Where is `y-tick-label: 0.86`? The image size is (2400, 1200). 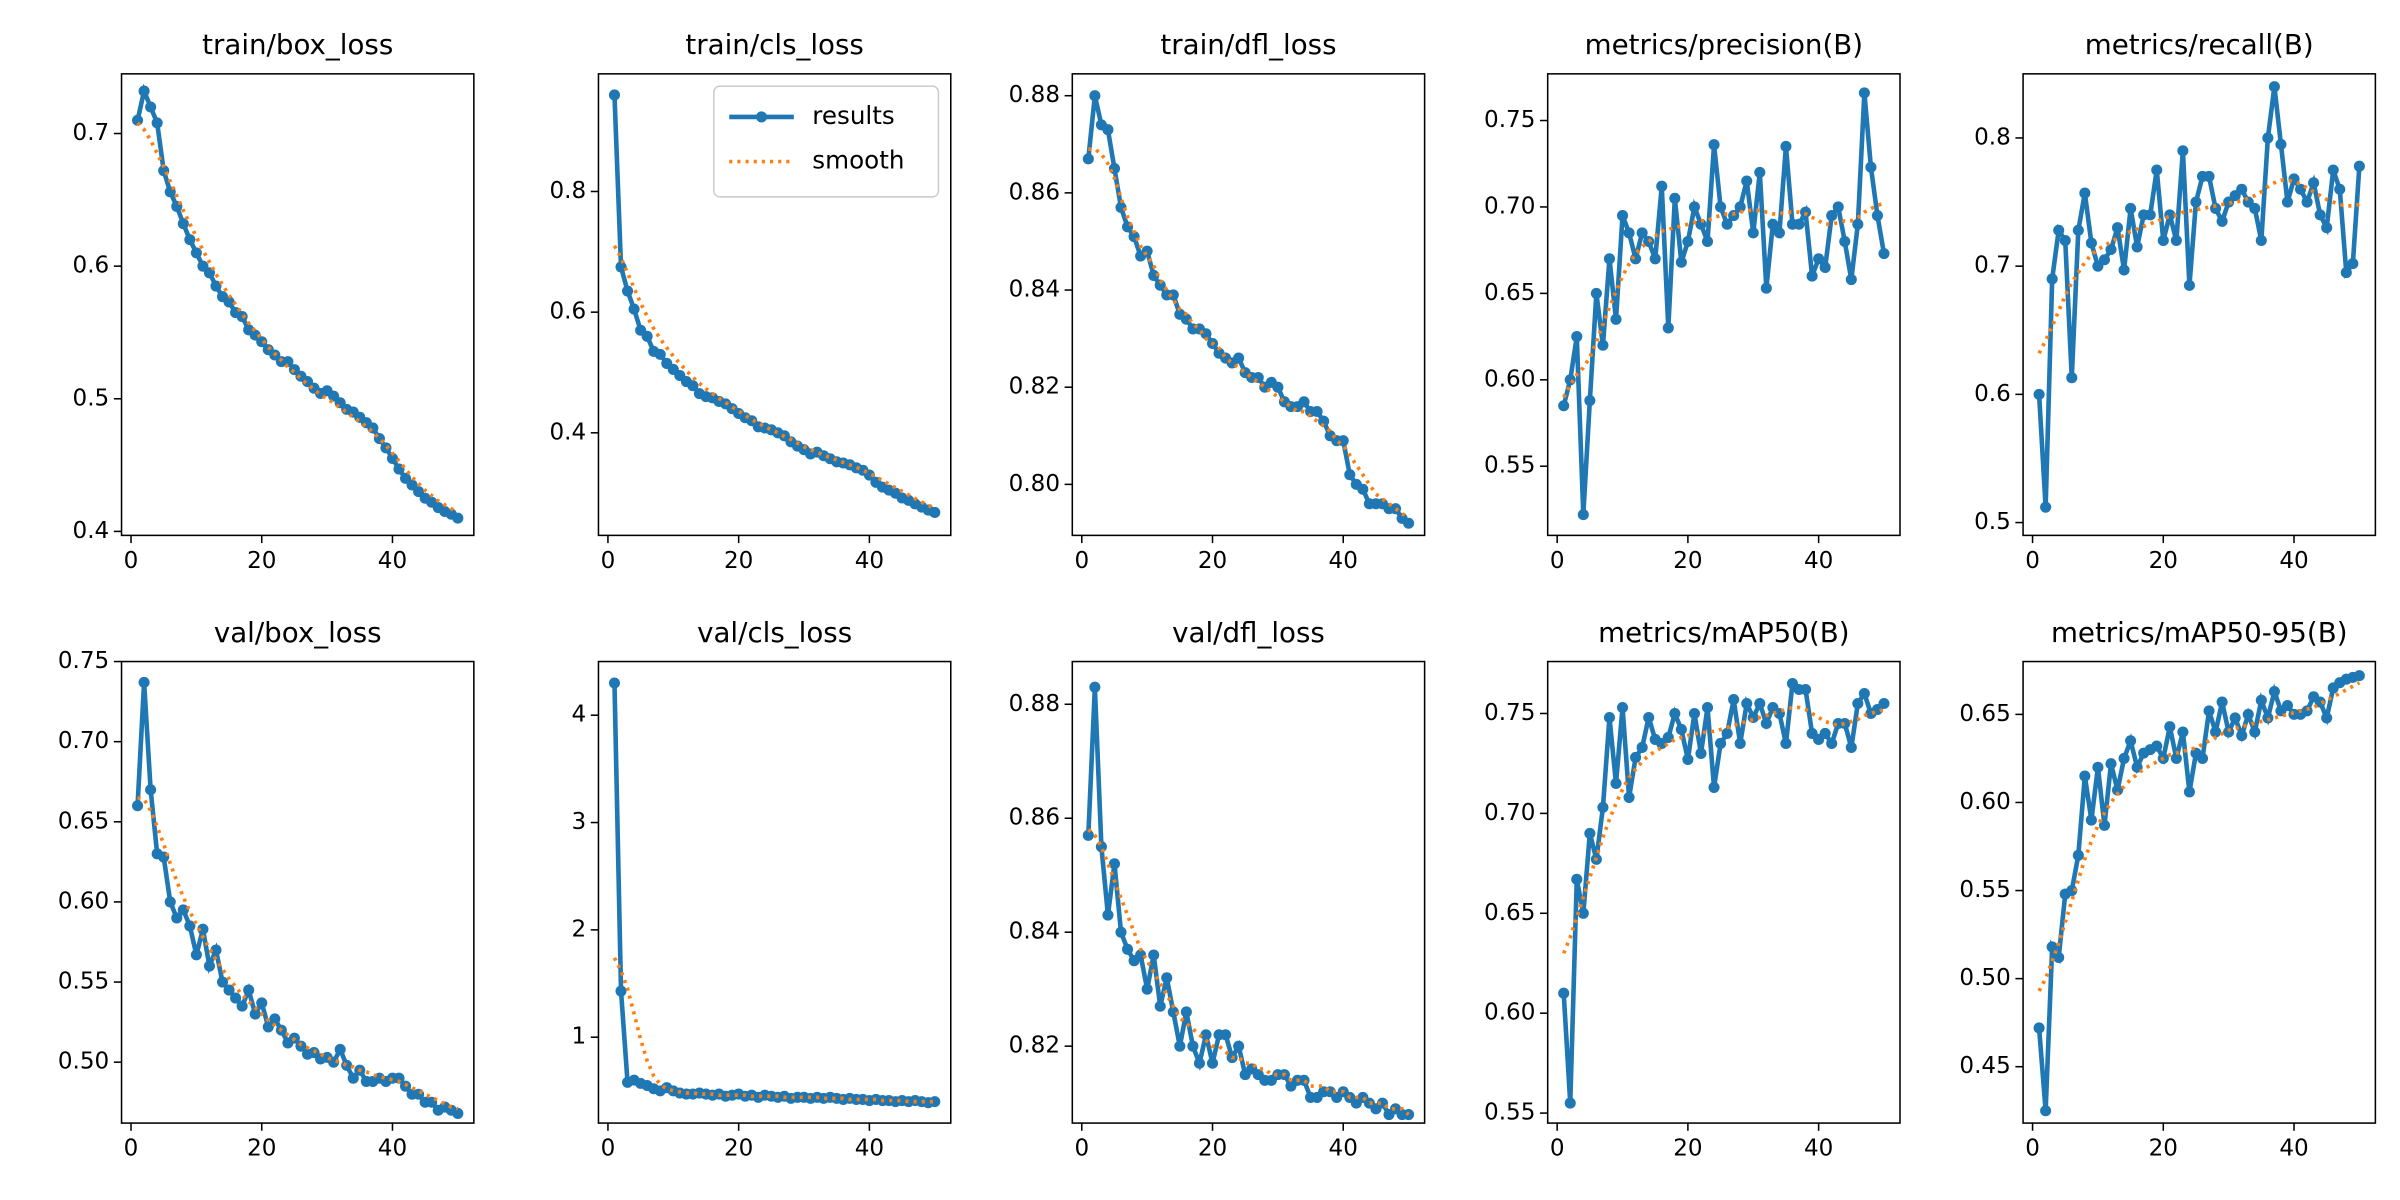 y-tick-label: 0.86 is located at coordinates (1034, 818).